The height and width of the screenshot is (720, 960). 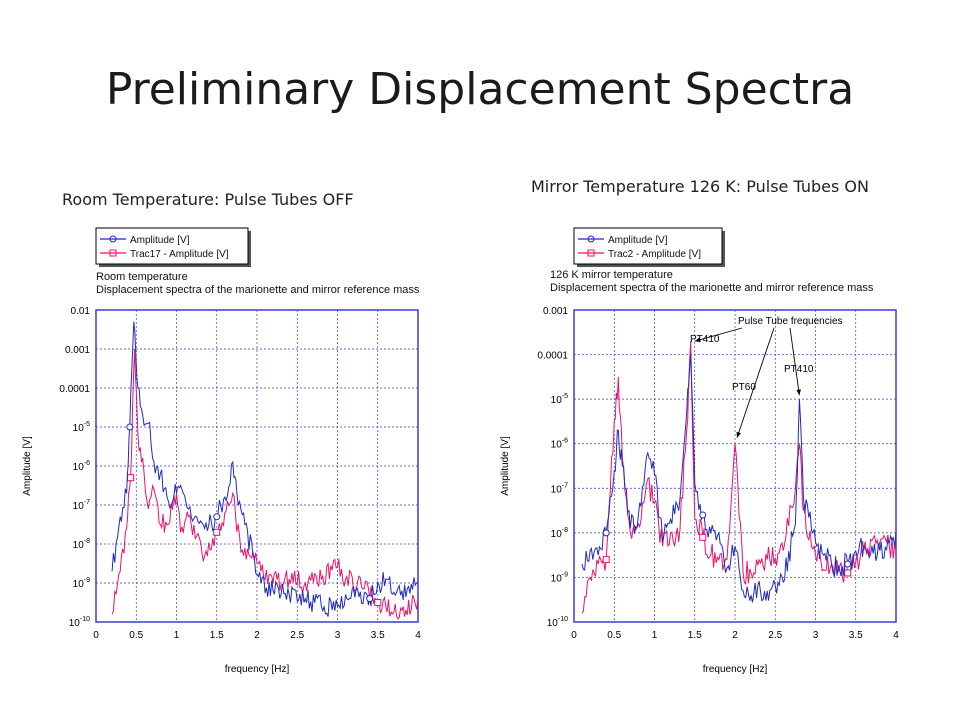 I want to click on slide-title: Preliminary Displacement Spectra, so click(x=480, y=89).